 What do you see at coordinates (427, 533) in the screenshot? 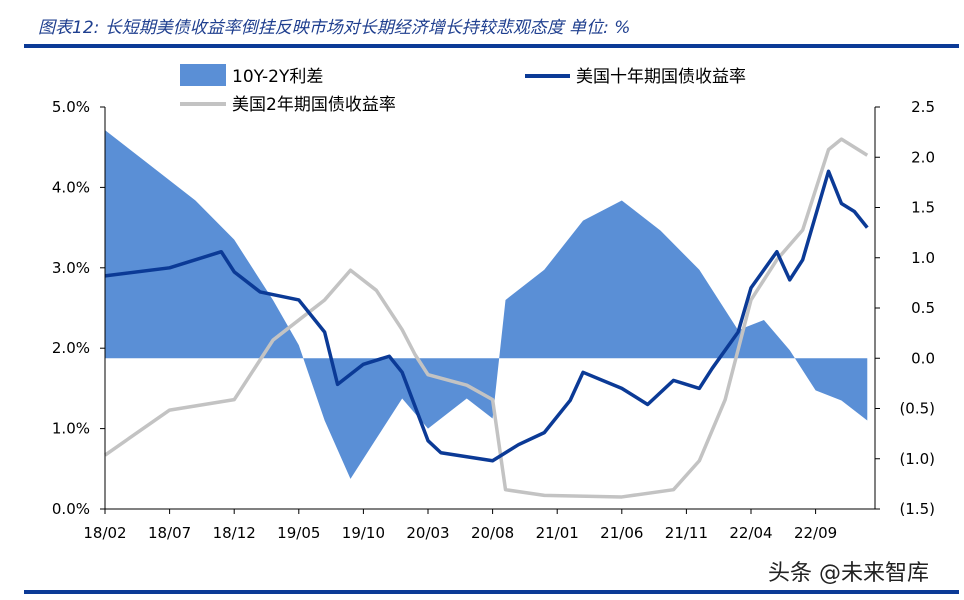
I see `x-tick-label: 20/03` at bounding box center [427, 533].